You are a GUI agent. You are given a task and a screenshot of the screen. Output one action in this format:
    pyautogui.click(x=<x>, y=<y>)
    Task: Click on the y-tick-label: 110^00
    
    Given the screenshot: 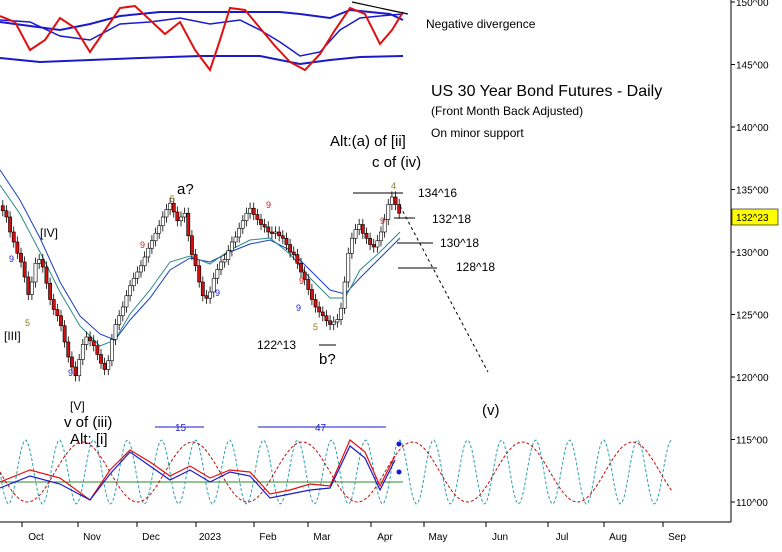 What is the action you would take?
    pyautogui.click(x=752, y=503)
    